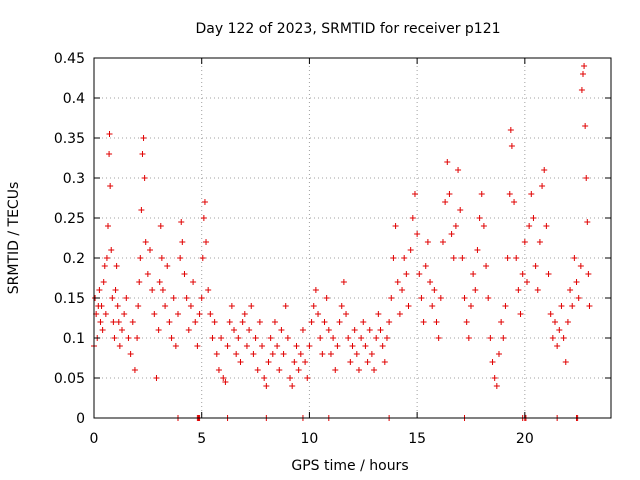 The height and width of the screenshot is (480, 640). What do you see at coordinates (74, 179) in the screenshot?
I see `y-tick-label: 0.3` at bounding box center [74, 179].